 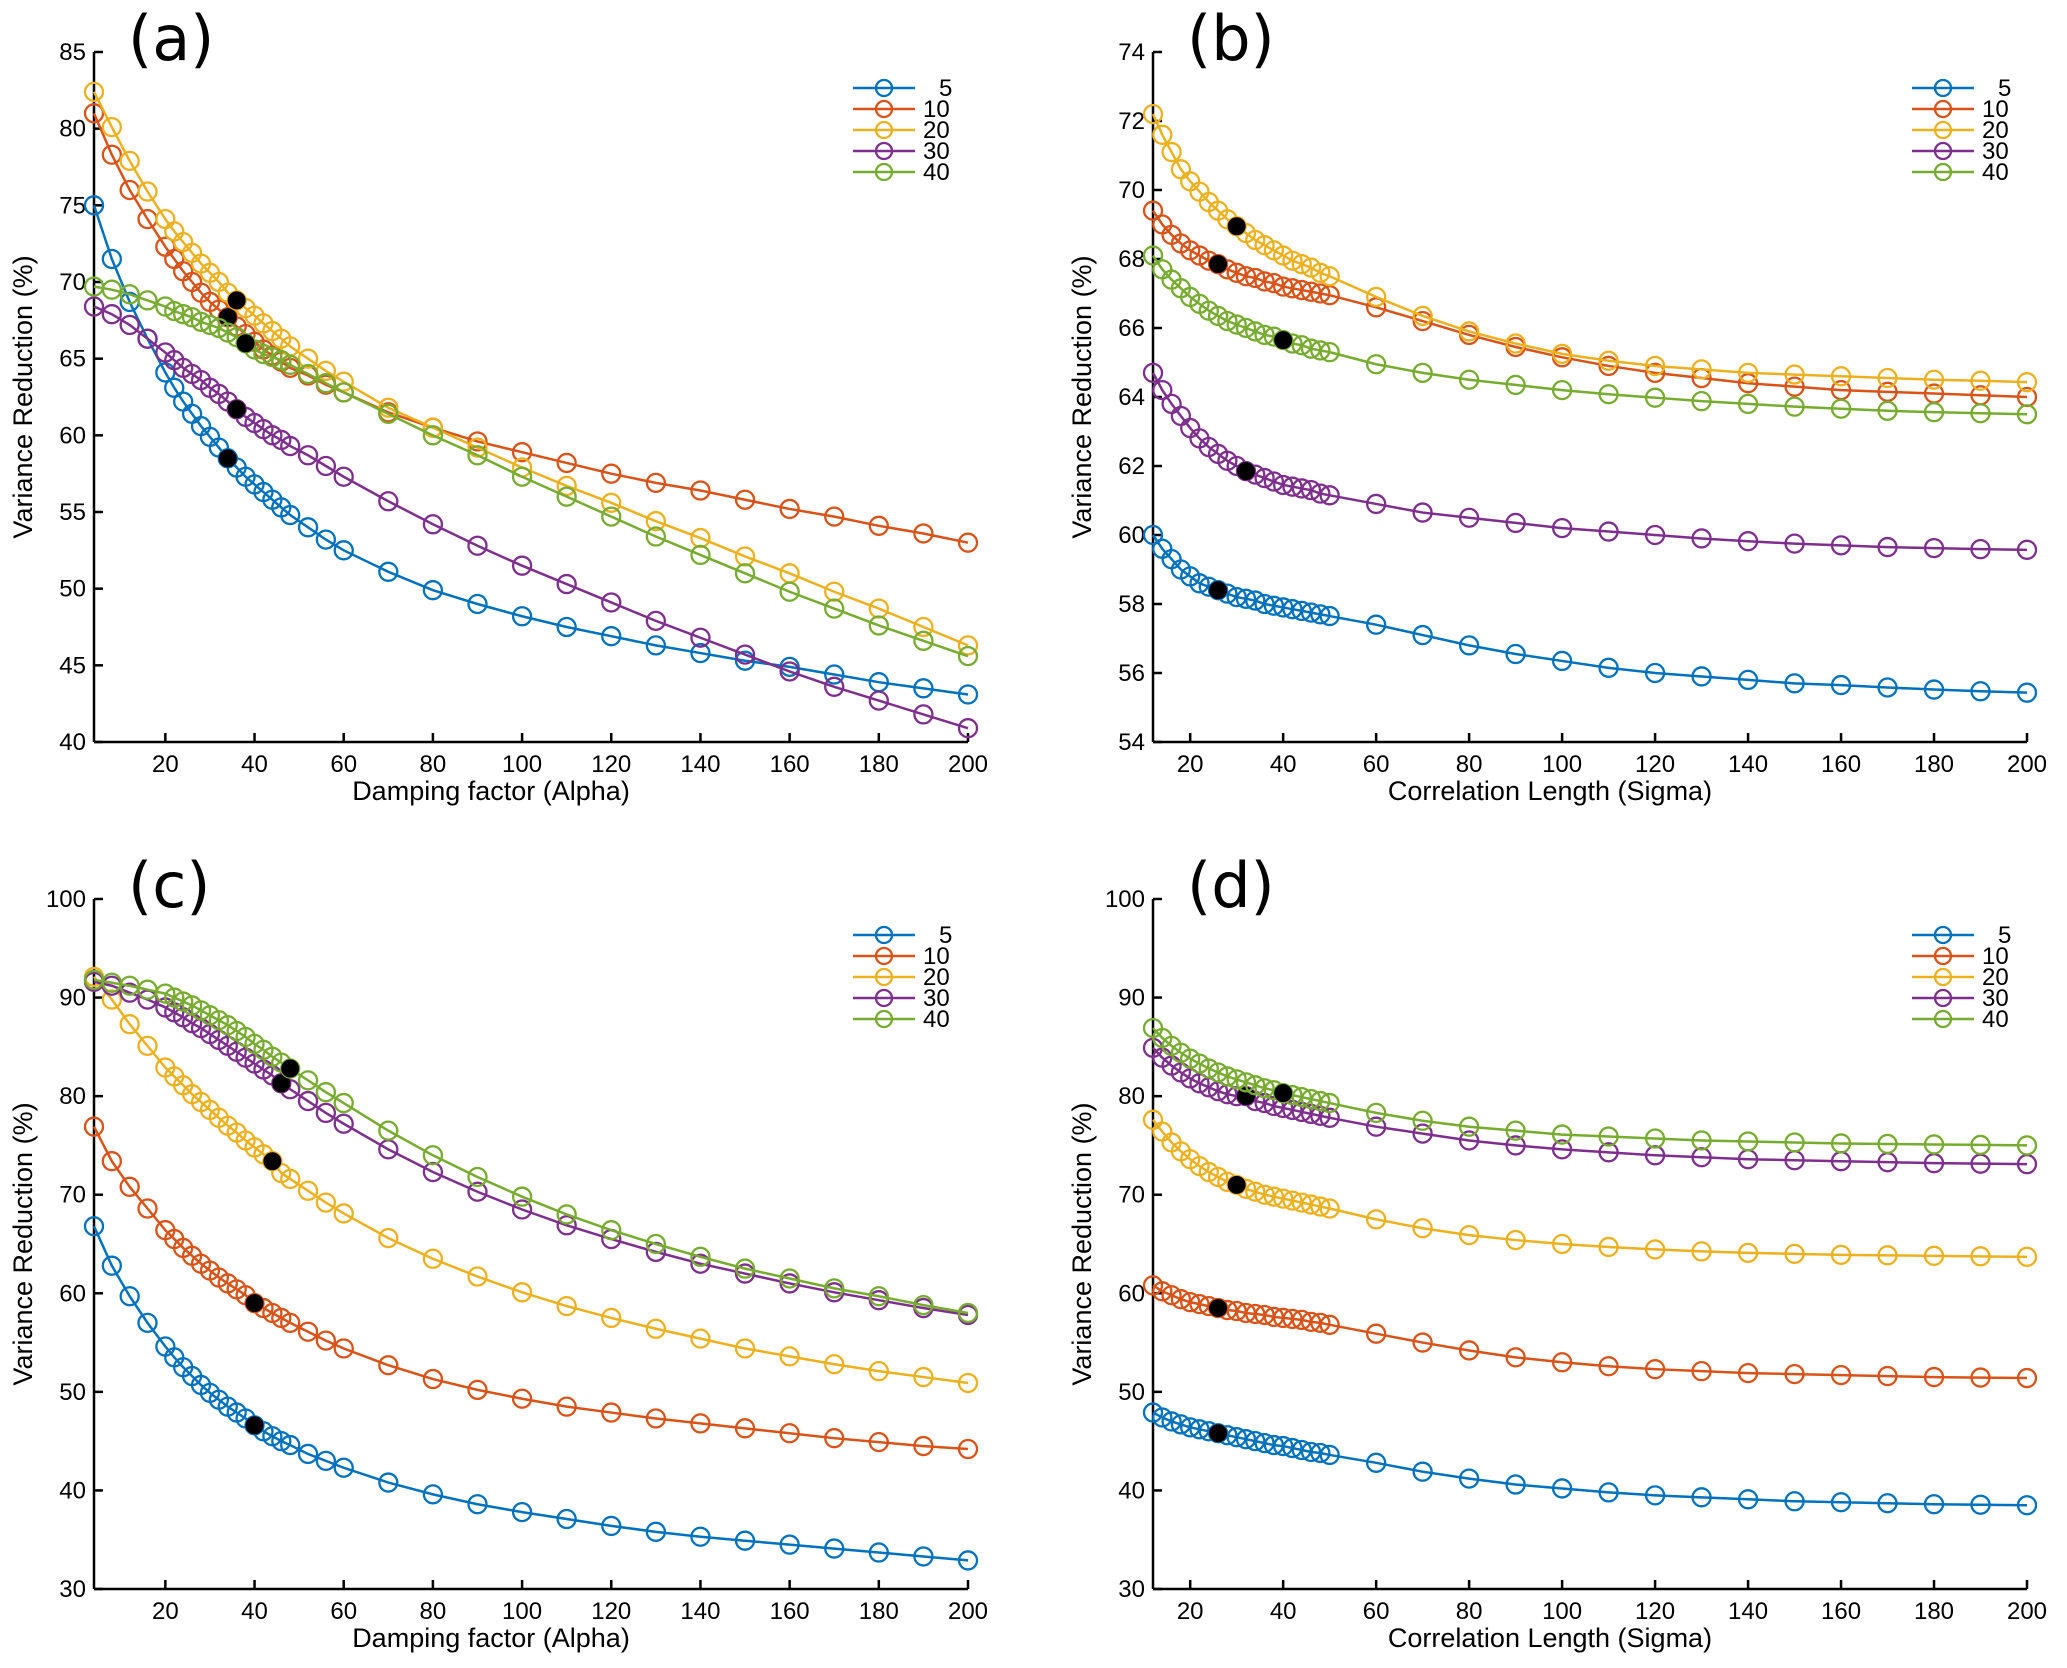 I want to click on x-tick-label: 100, so click(x=522, y=764).